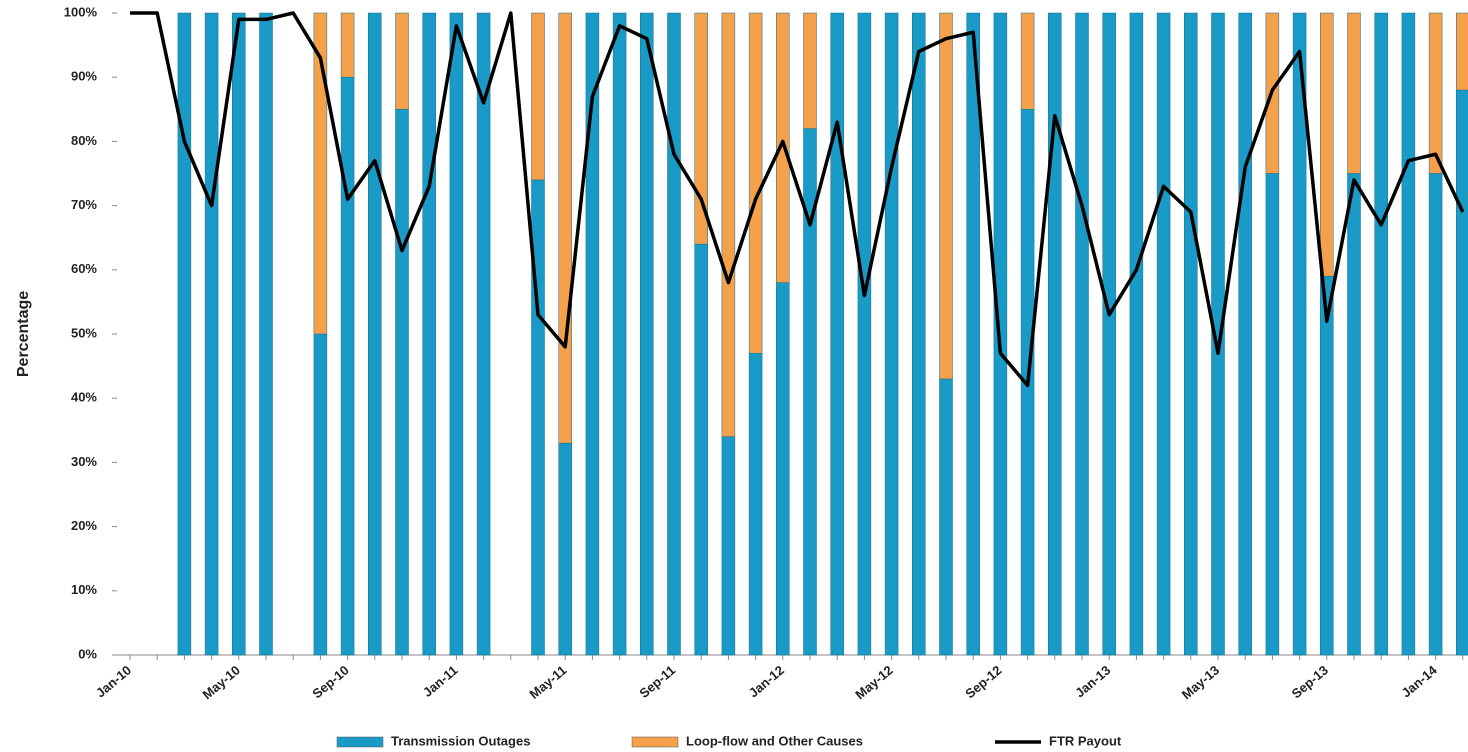  I want to click on y-axis-label: Percentage, so click(23, 334).